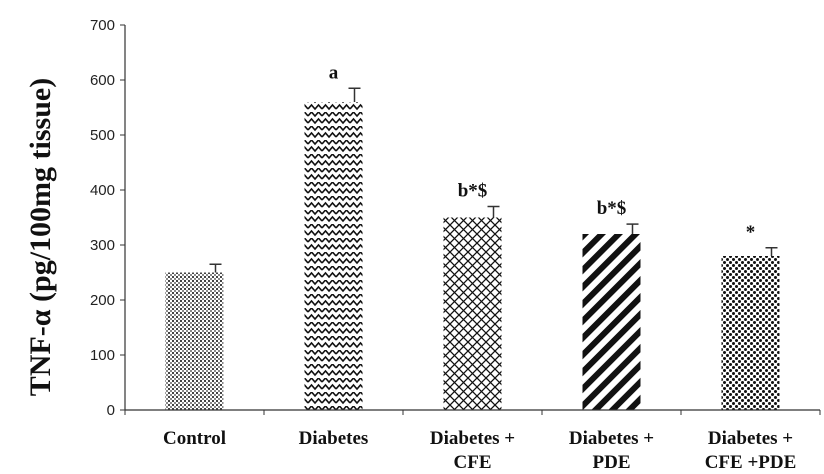 Image resolution: width=824 pixels, height=474 pixels. Describe the element at coordinates (473, 462) in the screenshot. I see `x-tick-label: CFE` at that location.